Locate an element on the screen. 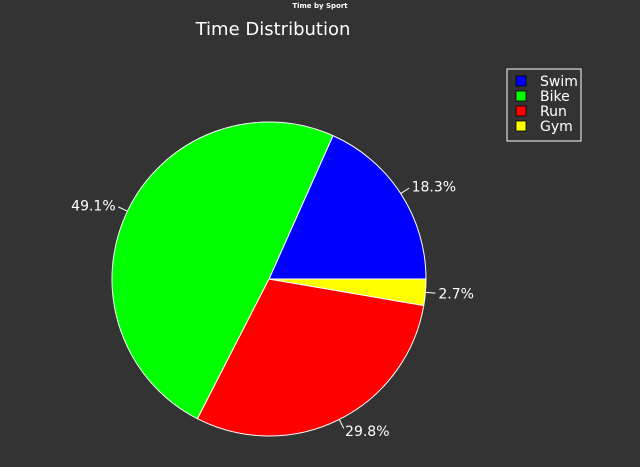 Image resolution: width=640 pixels, height=467 pixels. pie-slice-run is located at coordinates (310, 357).